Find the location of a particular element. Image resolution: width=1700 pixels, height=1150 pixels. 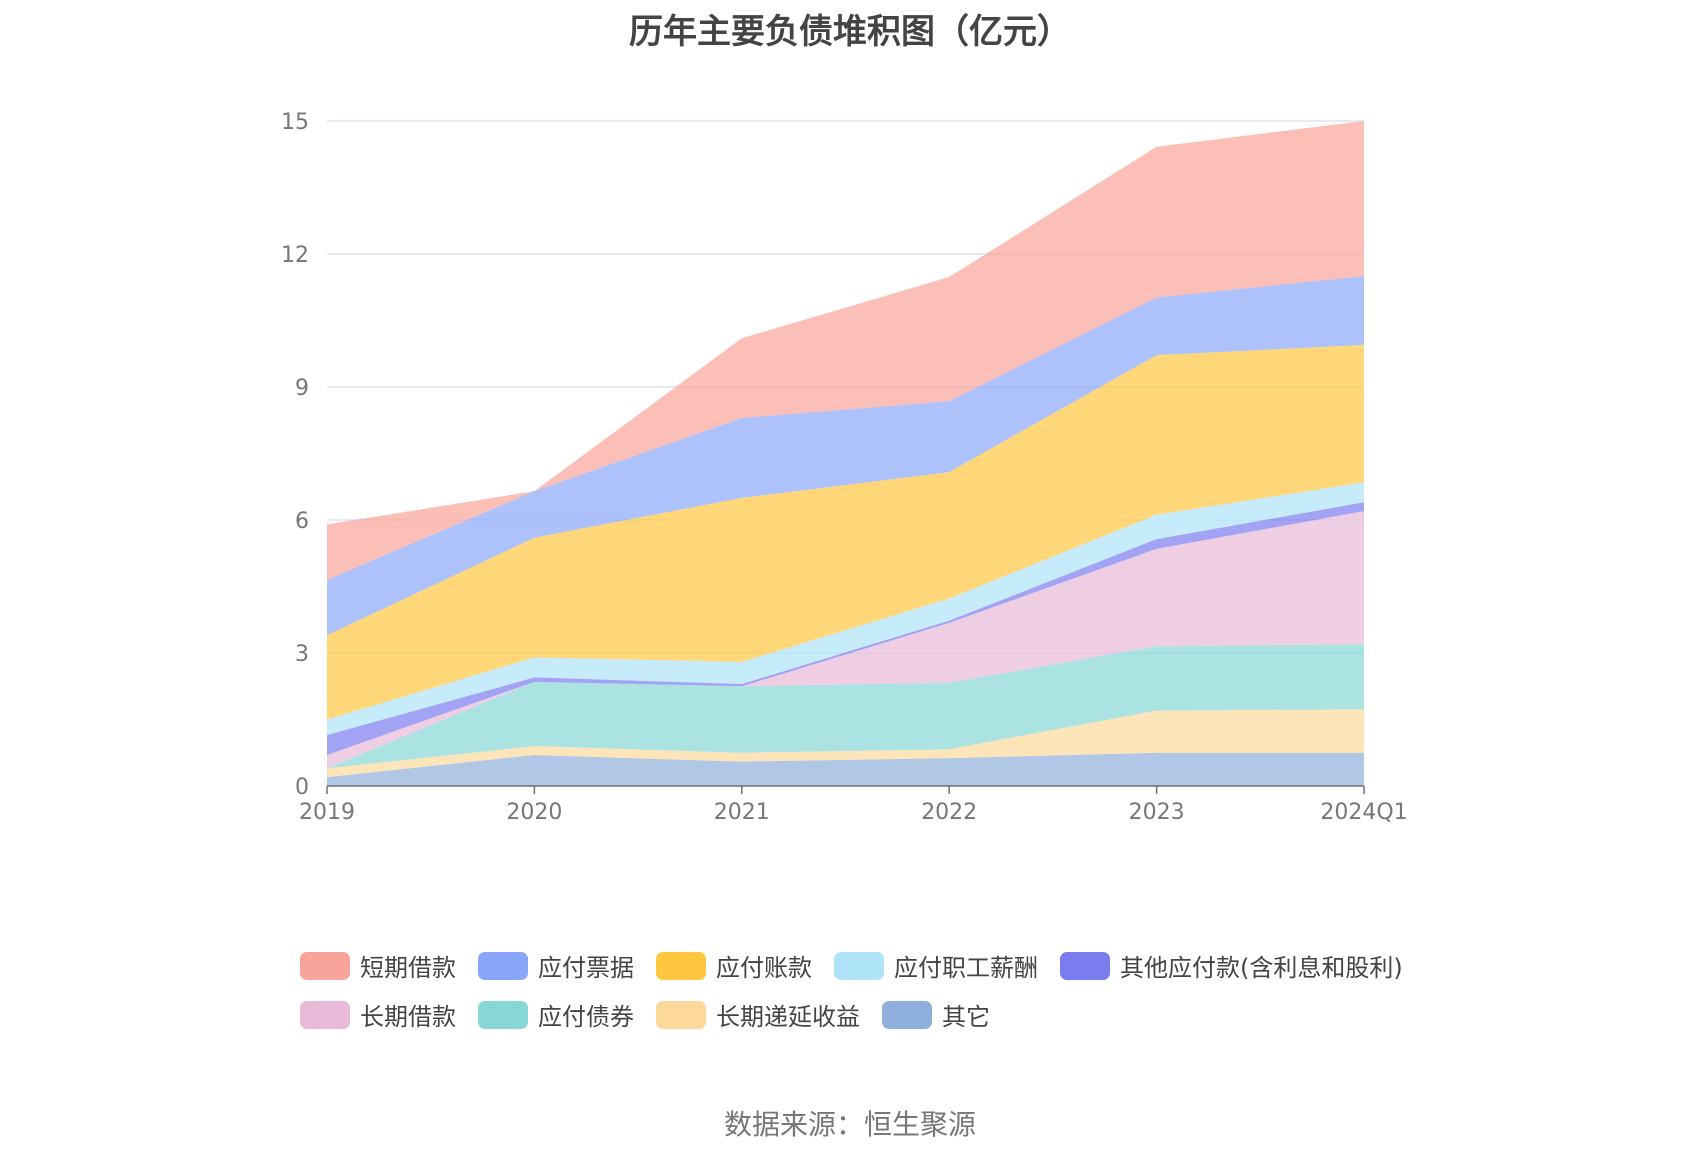

chart-title: 历年主要负债堆积图（亿元） is located at coordinates (850, 32).